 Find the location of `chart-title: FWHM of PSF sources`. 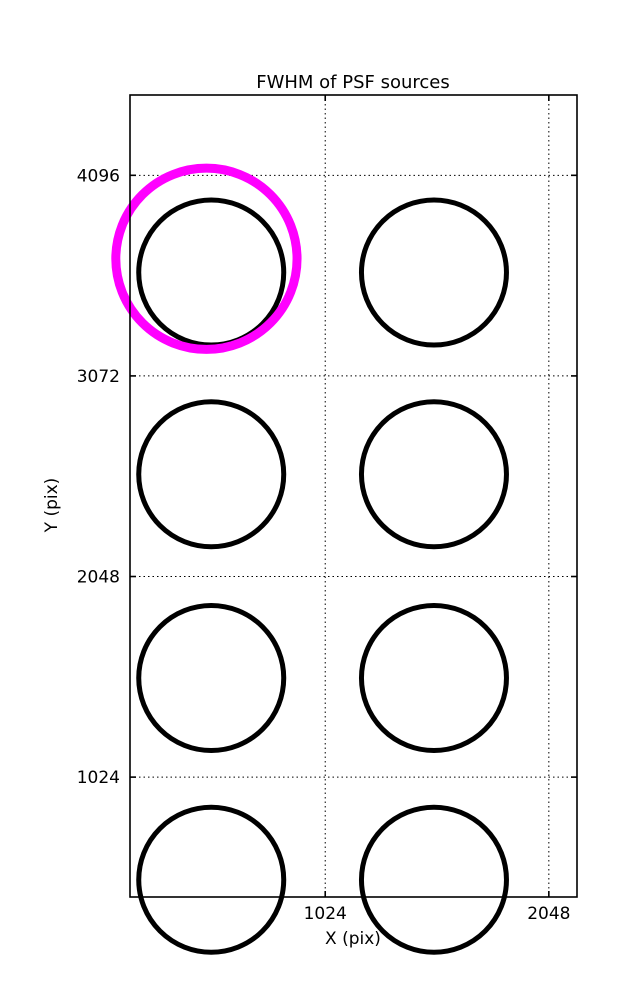

chart-title: FWHM of PSF sources is located at coordinates (353, 82).